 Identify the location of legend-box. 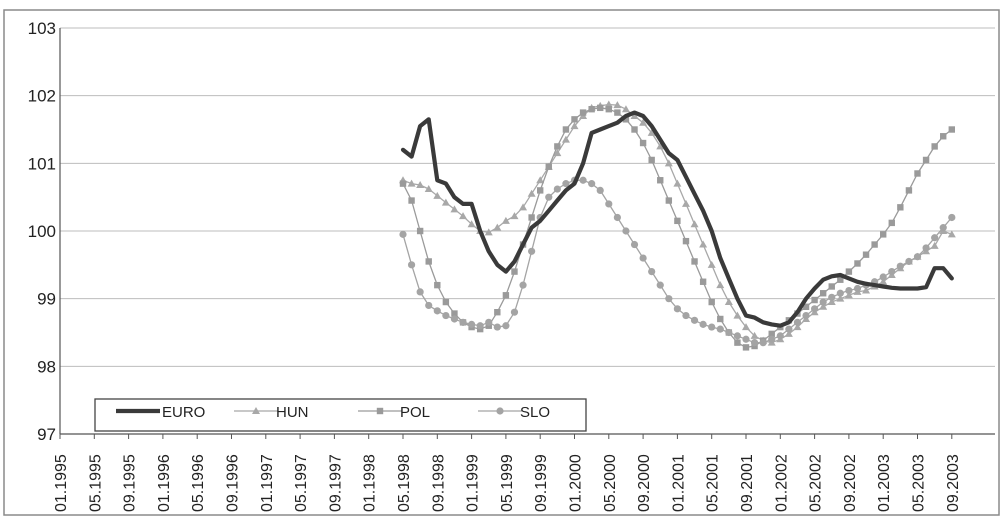
(340, 415).